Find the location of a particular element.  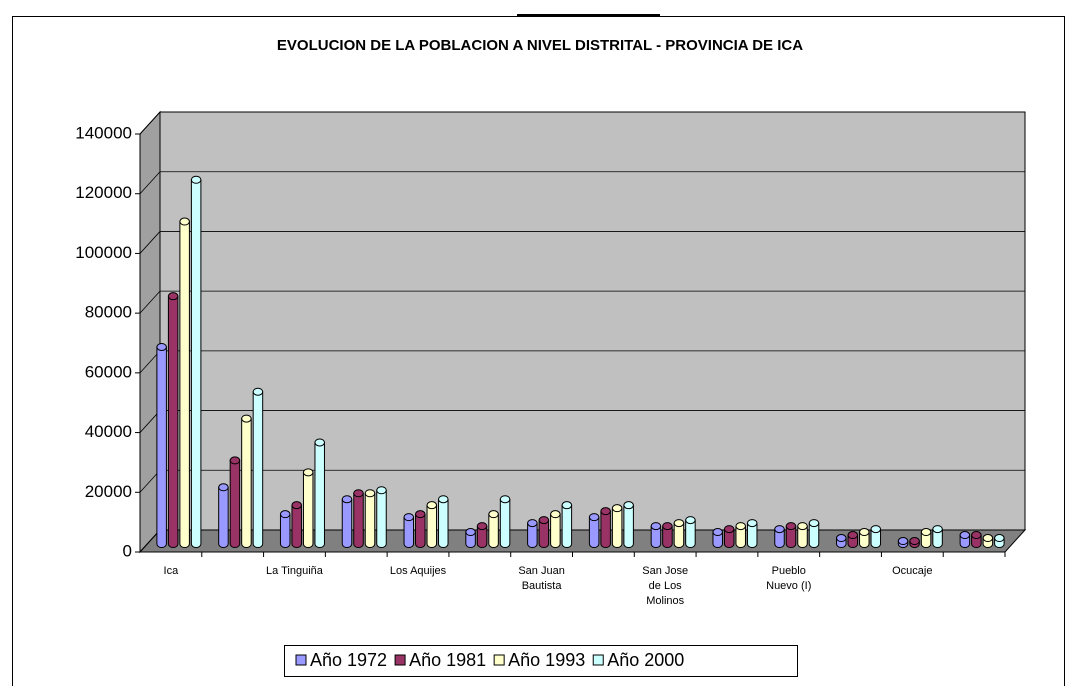

y-tick-label: 120000 is located at coordinates (103, 192).